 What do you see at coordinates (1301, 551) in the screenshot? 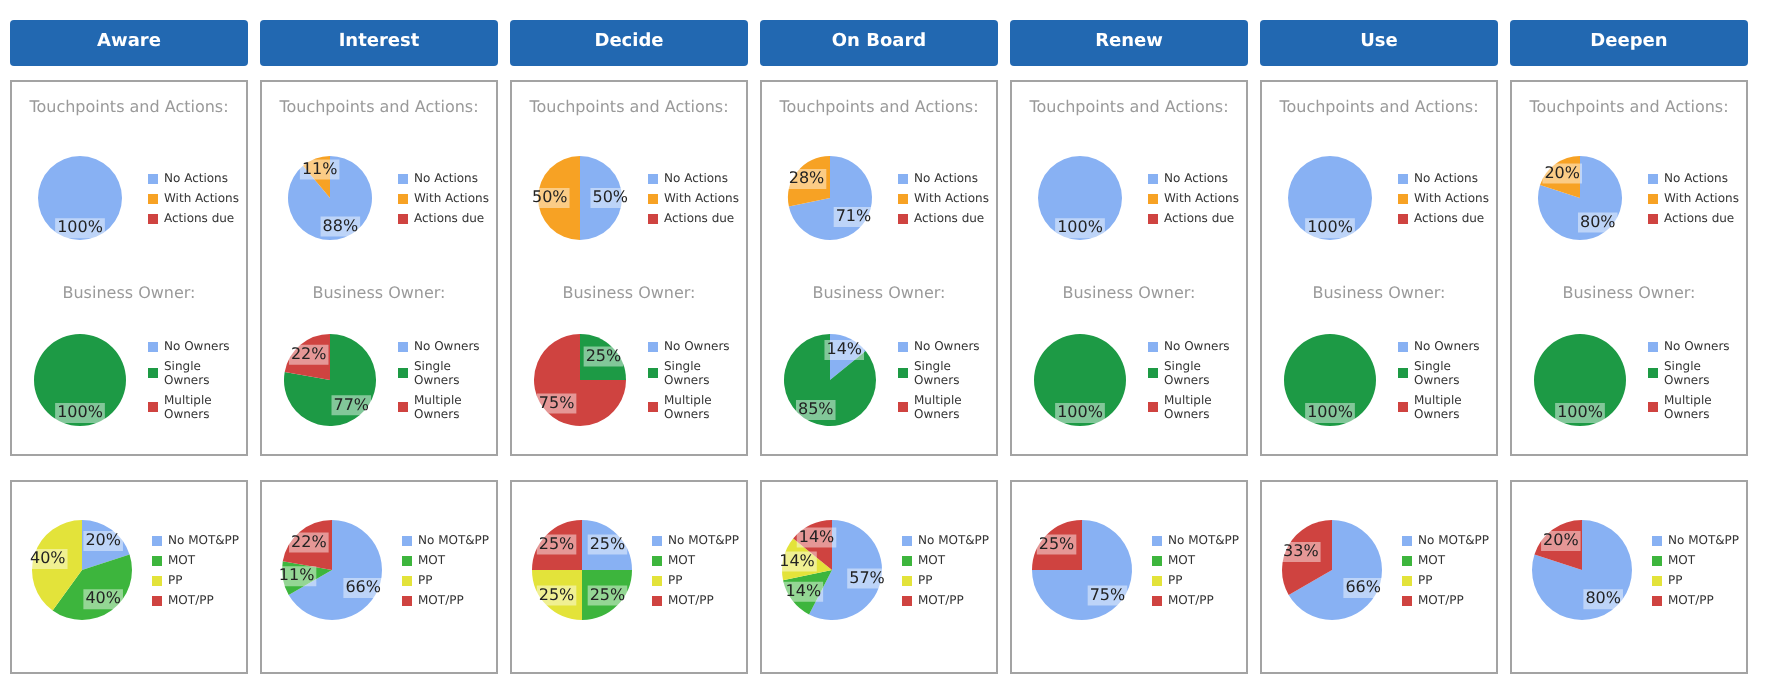
I see `data-label: 33%` at bounding box center [1301, 551].